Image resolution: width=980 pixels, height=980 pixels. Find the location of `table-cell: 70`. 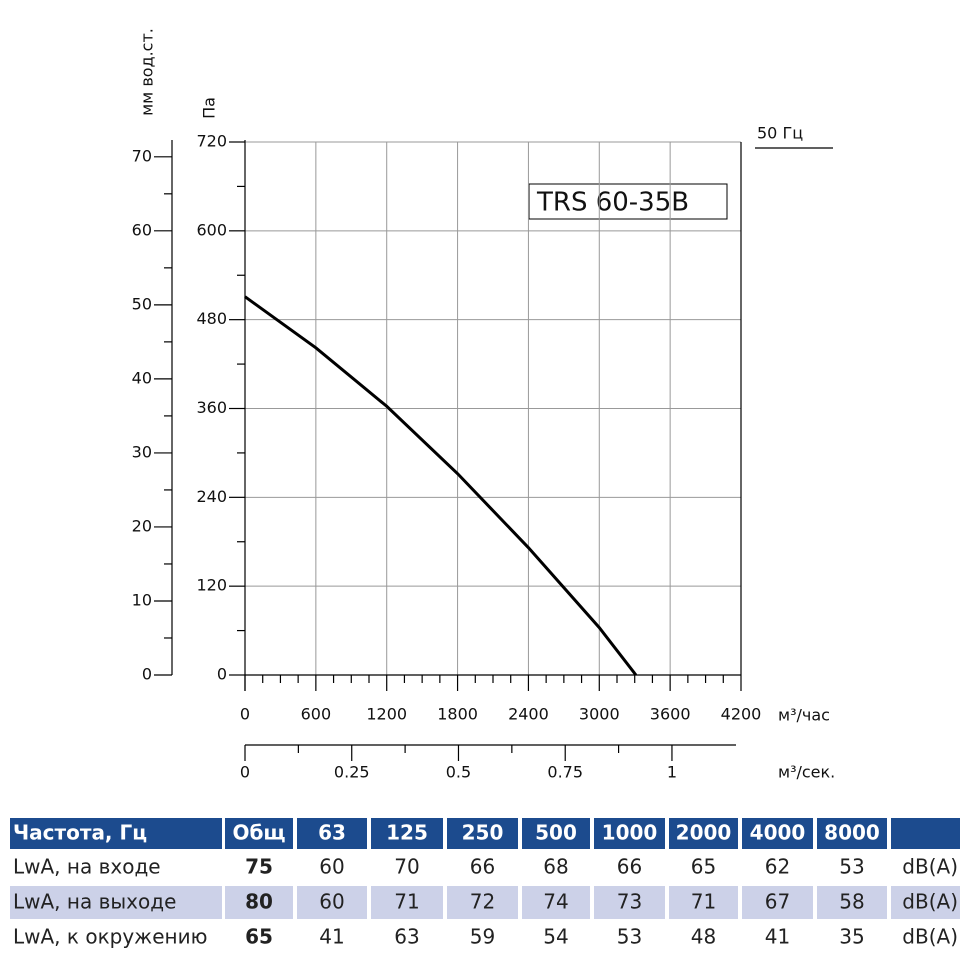

table-cell: 70 is located at coordinates (406, 867).